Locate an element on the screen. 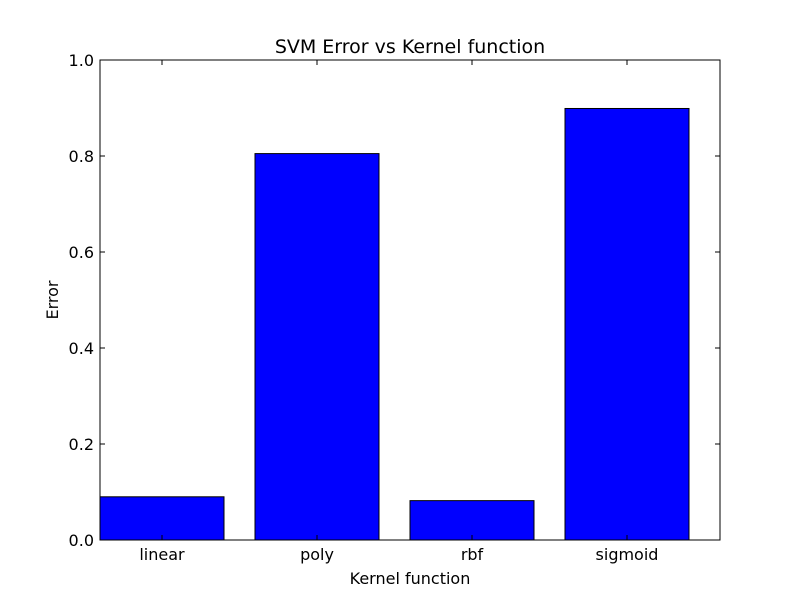  x-tick-label-poly: poly is located at coordinates (317, 554).